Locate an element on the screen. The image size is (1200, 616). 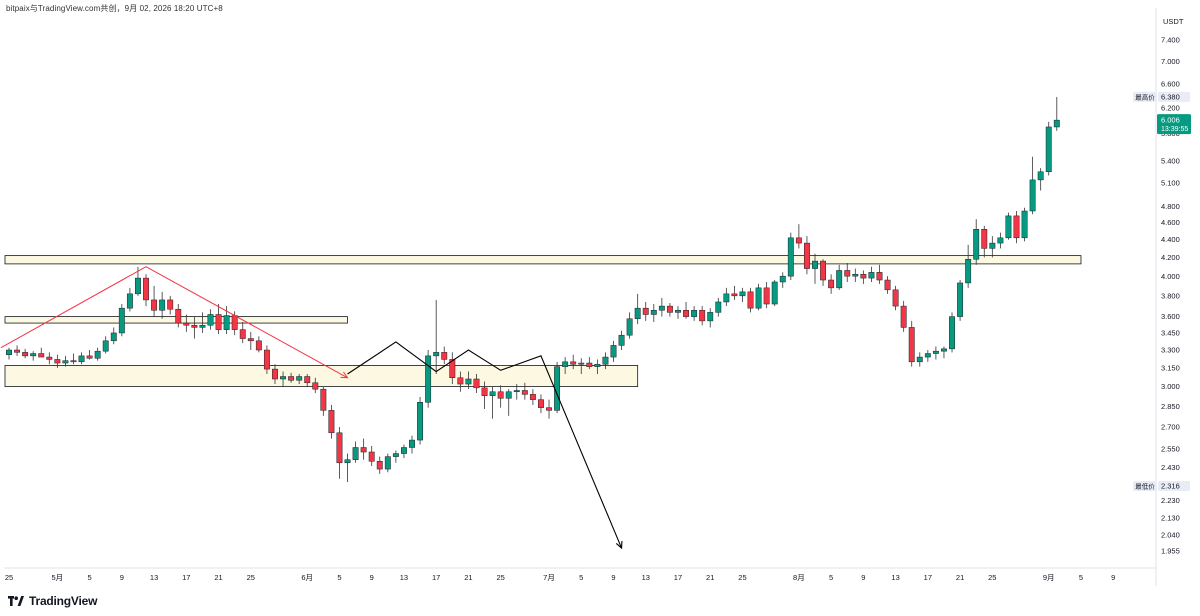
tradingview-logo: TradingView is located at coordinates (52, 601).